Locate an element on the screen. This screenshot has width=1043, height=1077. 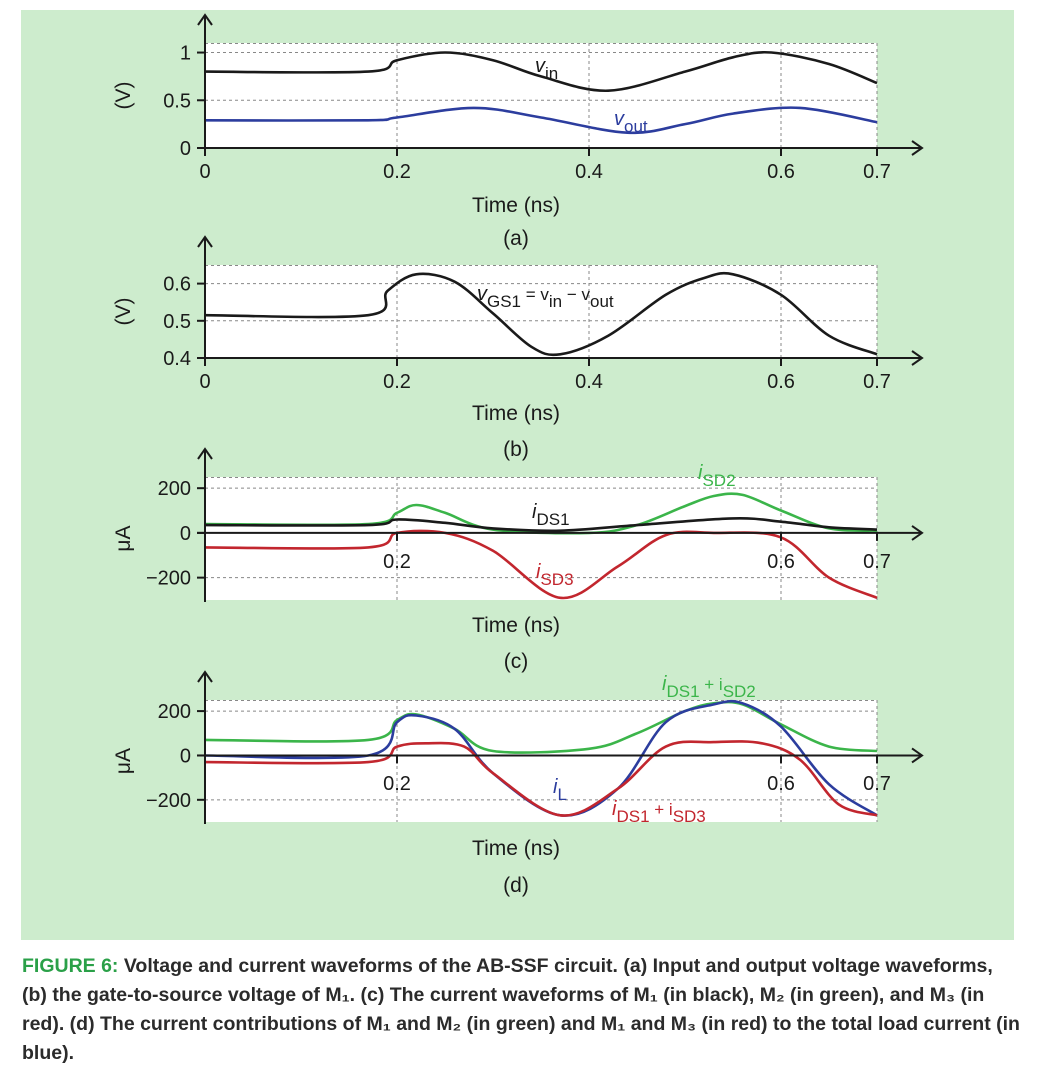
y-tick-label-b-1: 0.5 is located at coordinates (177, 322).